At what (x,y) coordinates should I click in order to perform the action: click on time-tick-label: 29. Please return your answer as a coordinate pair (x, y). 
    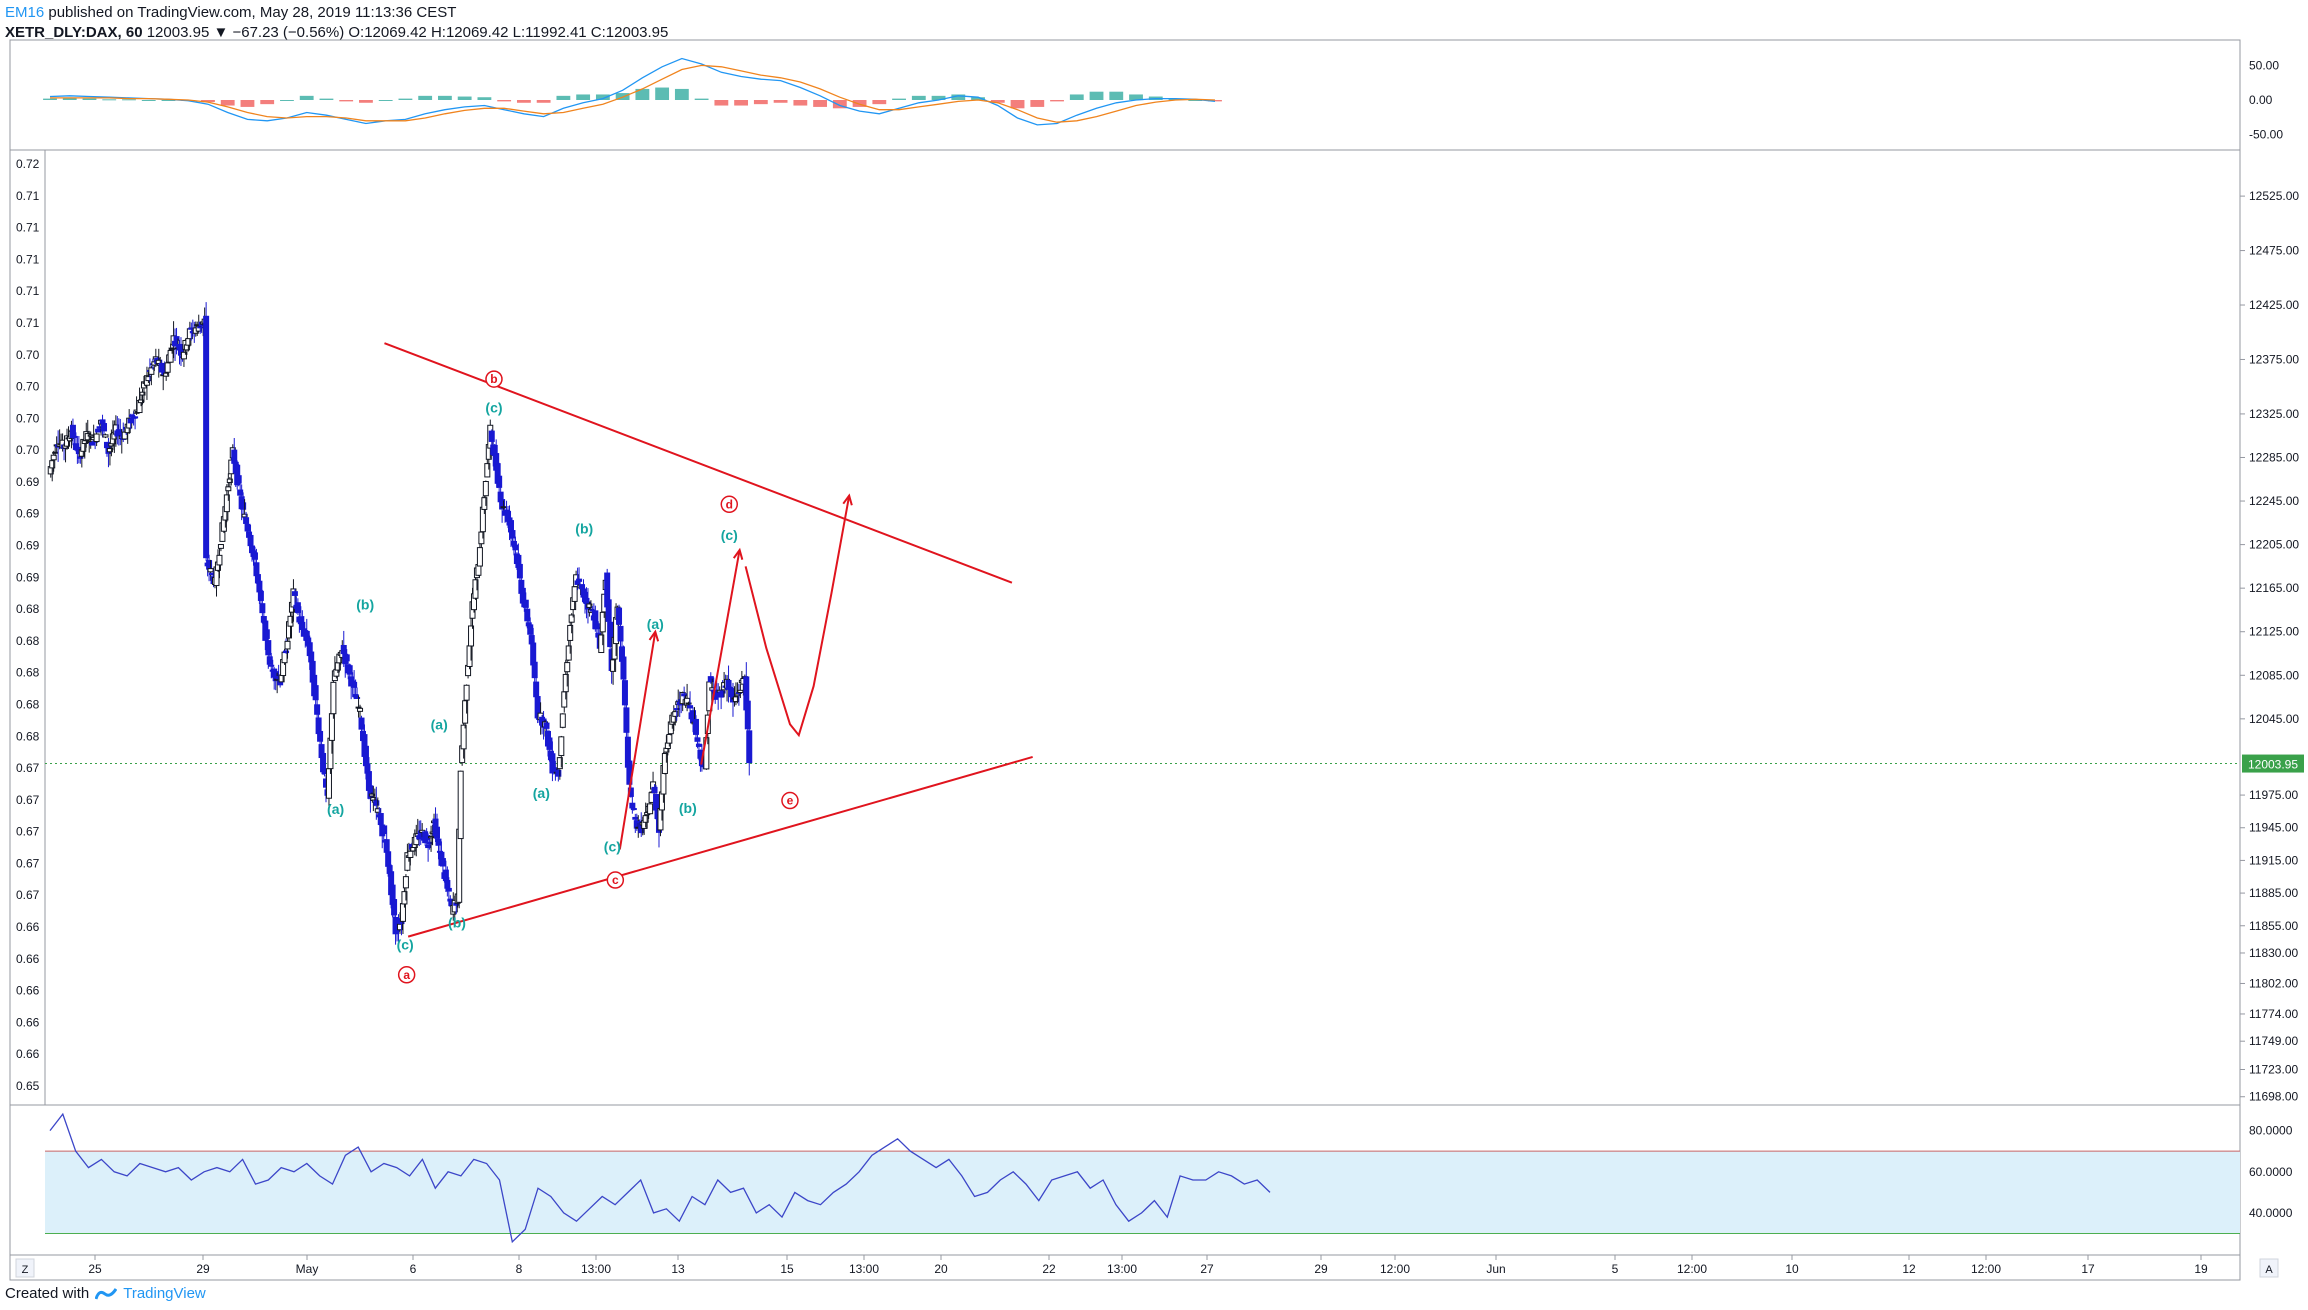
    Looking at the image, I should click on (203, 1269).